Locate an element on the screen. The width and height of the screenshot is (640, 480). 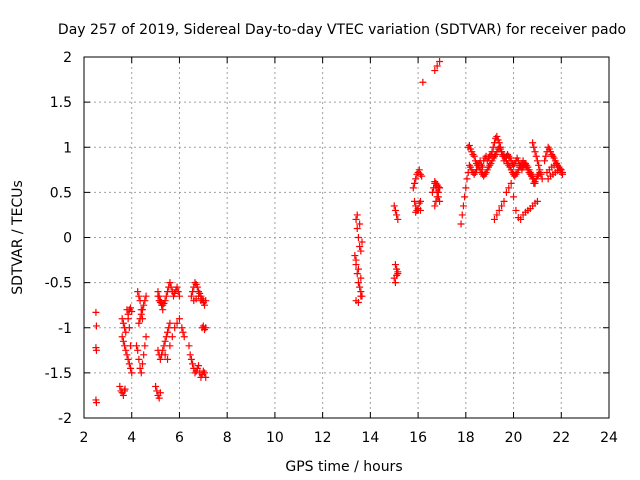
y-axis-label: SDTVAR / TECUs is located at coordinates (18, 237).